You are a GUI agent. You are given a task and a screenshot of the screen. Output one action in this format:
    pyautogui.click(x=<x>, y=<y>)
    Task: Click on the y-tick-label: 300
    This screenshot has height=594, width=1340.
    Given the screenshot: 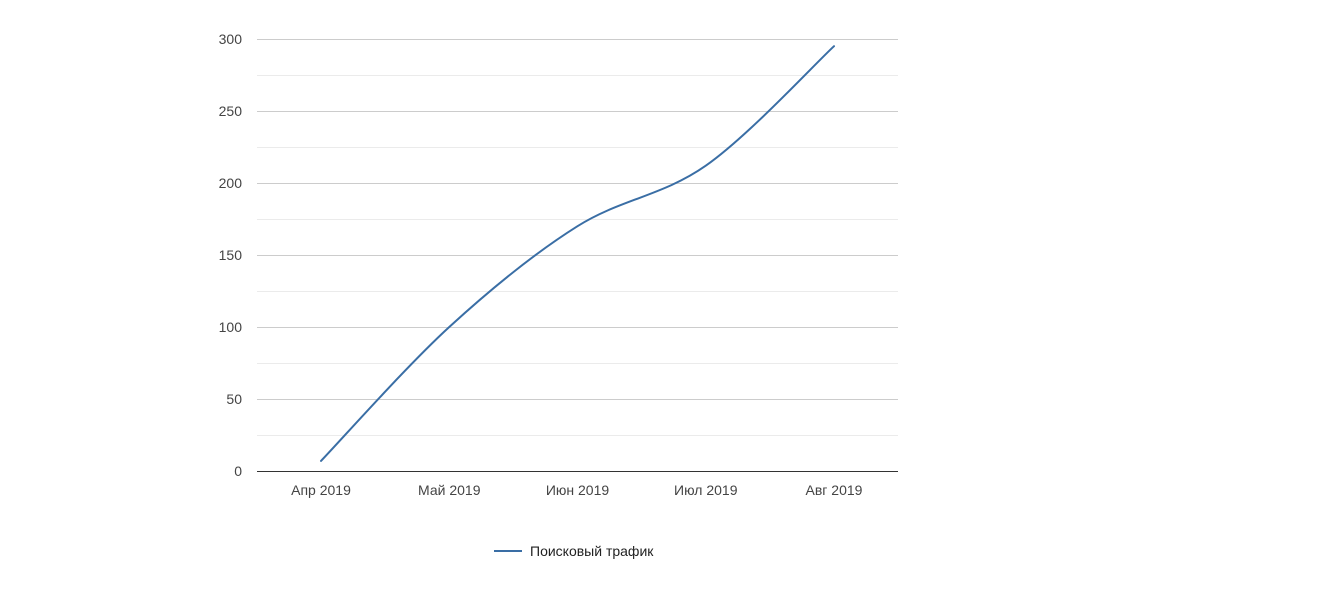 What is the action you would take?
    pyautogui.click(x=231, y=39)
    